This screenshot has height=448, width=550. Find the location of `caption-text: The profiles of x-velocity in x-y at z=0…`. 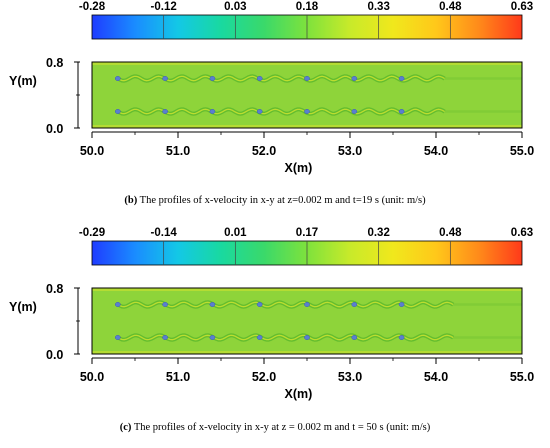

caption-text: The profiles of x-velocity in x-y at z=0… is located at coordinates (282, 200).